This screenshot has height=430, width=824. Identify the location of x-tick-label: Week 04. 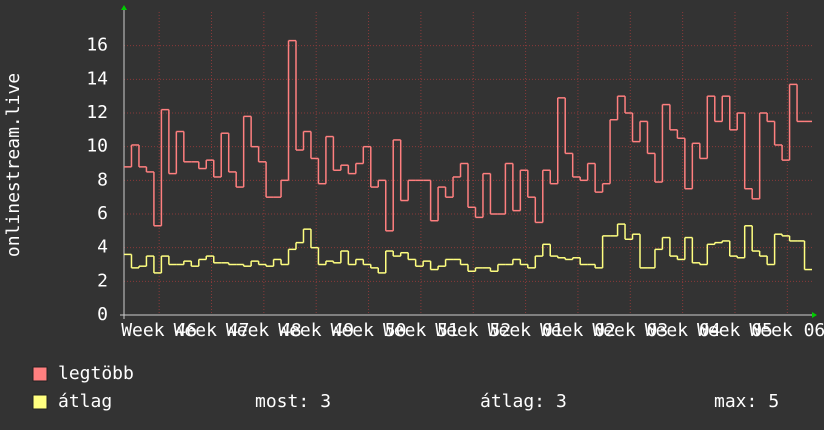
(683, 330).